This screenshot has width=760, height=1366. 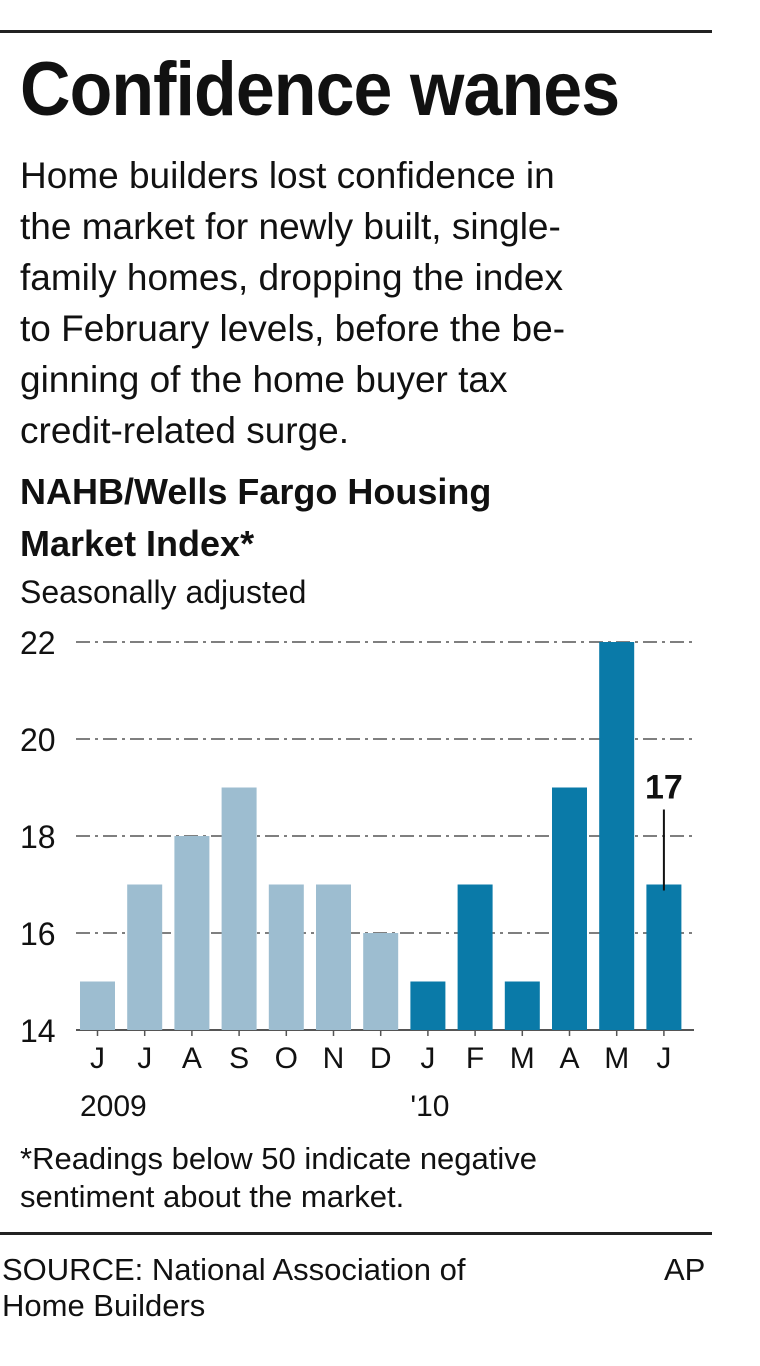 What do you see at coordinates (185, 430) in the screenshot?
I see `description-line: credit-related surge.` at bounding box center [185, 430].